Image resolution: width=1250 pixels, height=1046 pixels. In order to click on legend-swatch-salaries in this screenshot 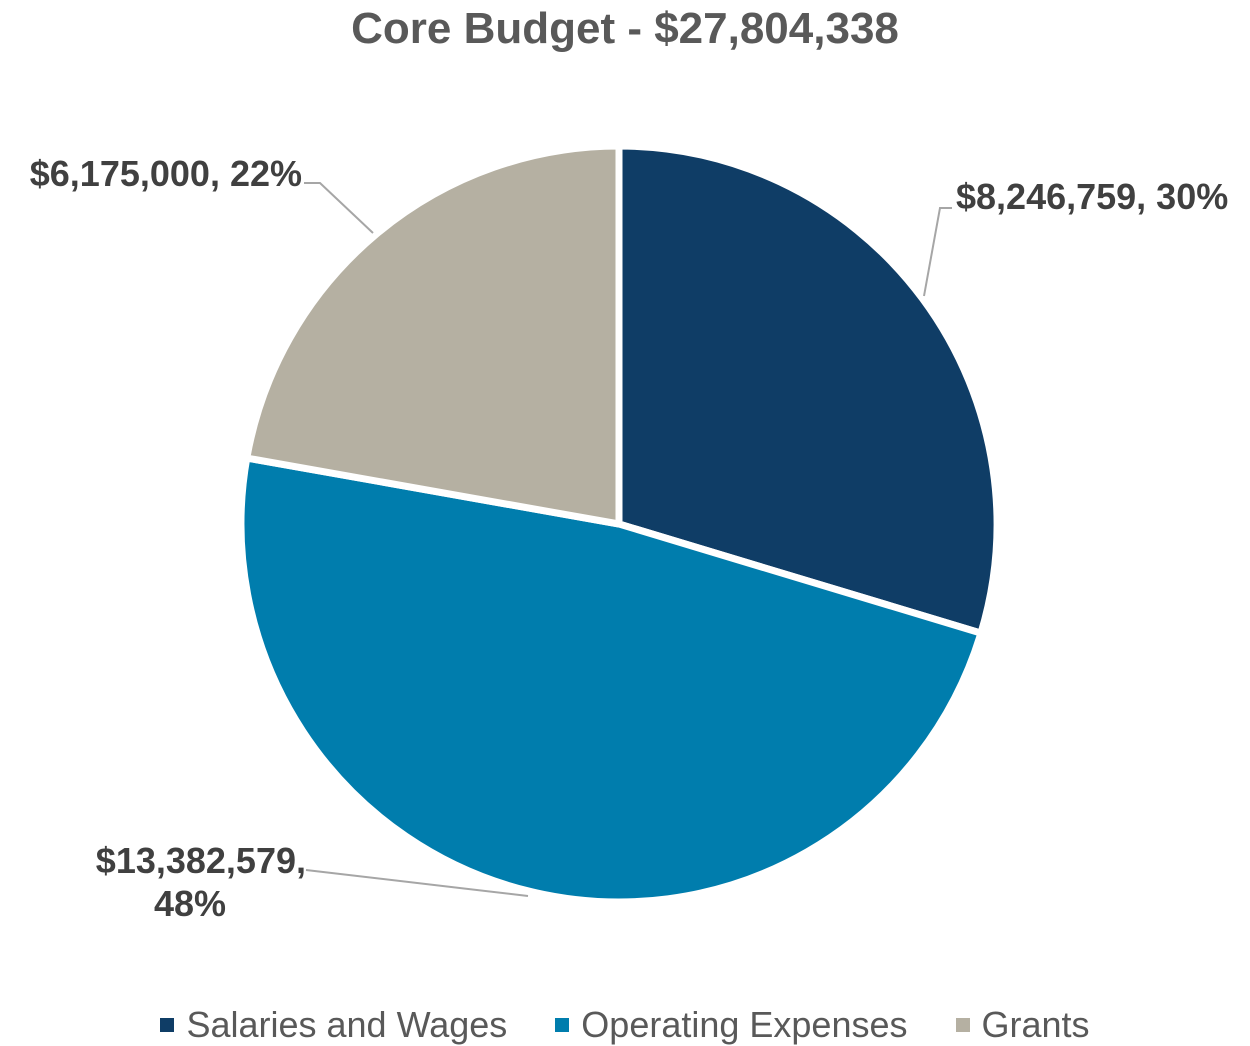, I will do `click(167, 1025)`.